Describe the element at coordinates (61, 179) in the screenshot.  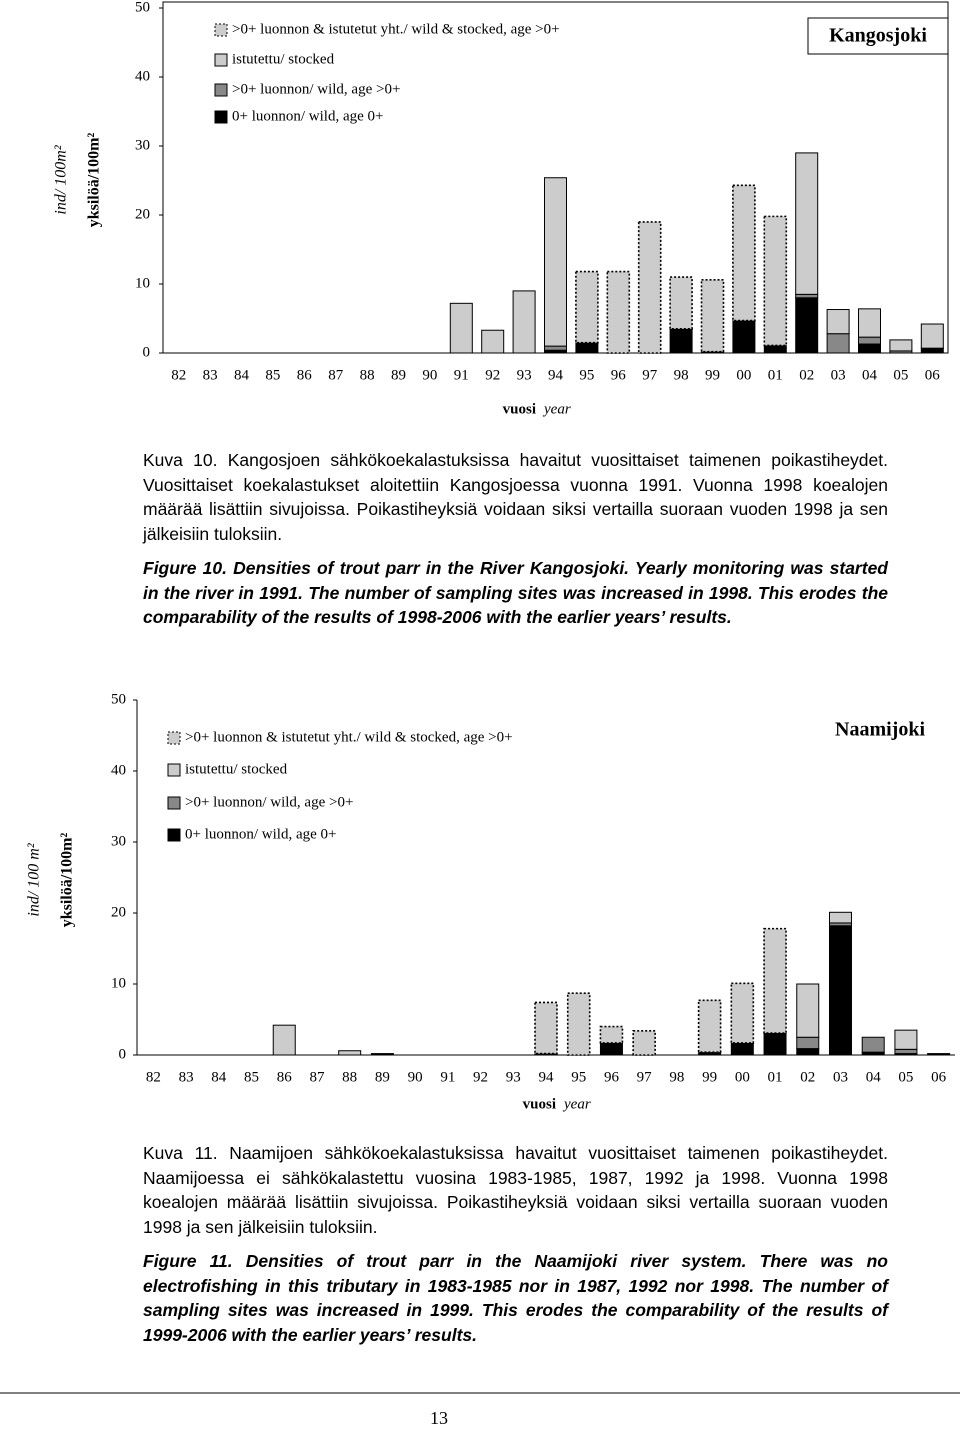
I see `y-axis-label: ind/ 100m²` at that location.